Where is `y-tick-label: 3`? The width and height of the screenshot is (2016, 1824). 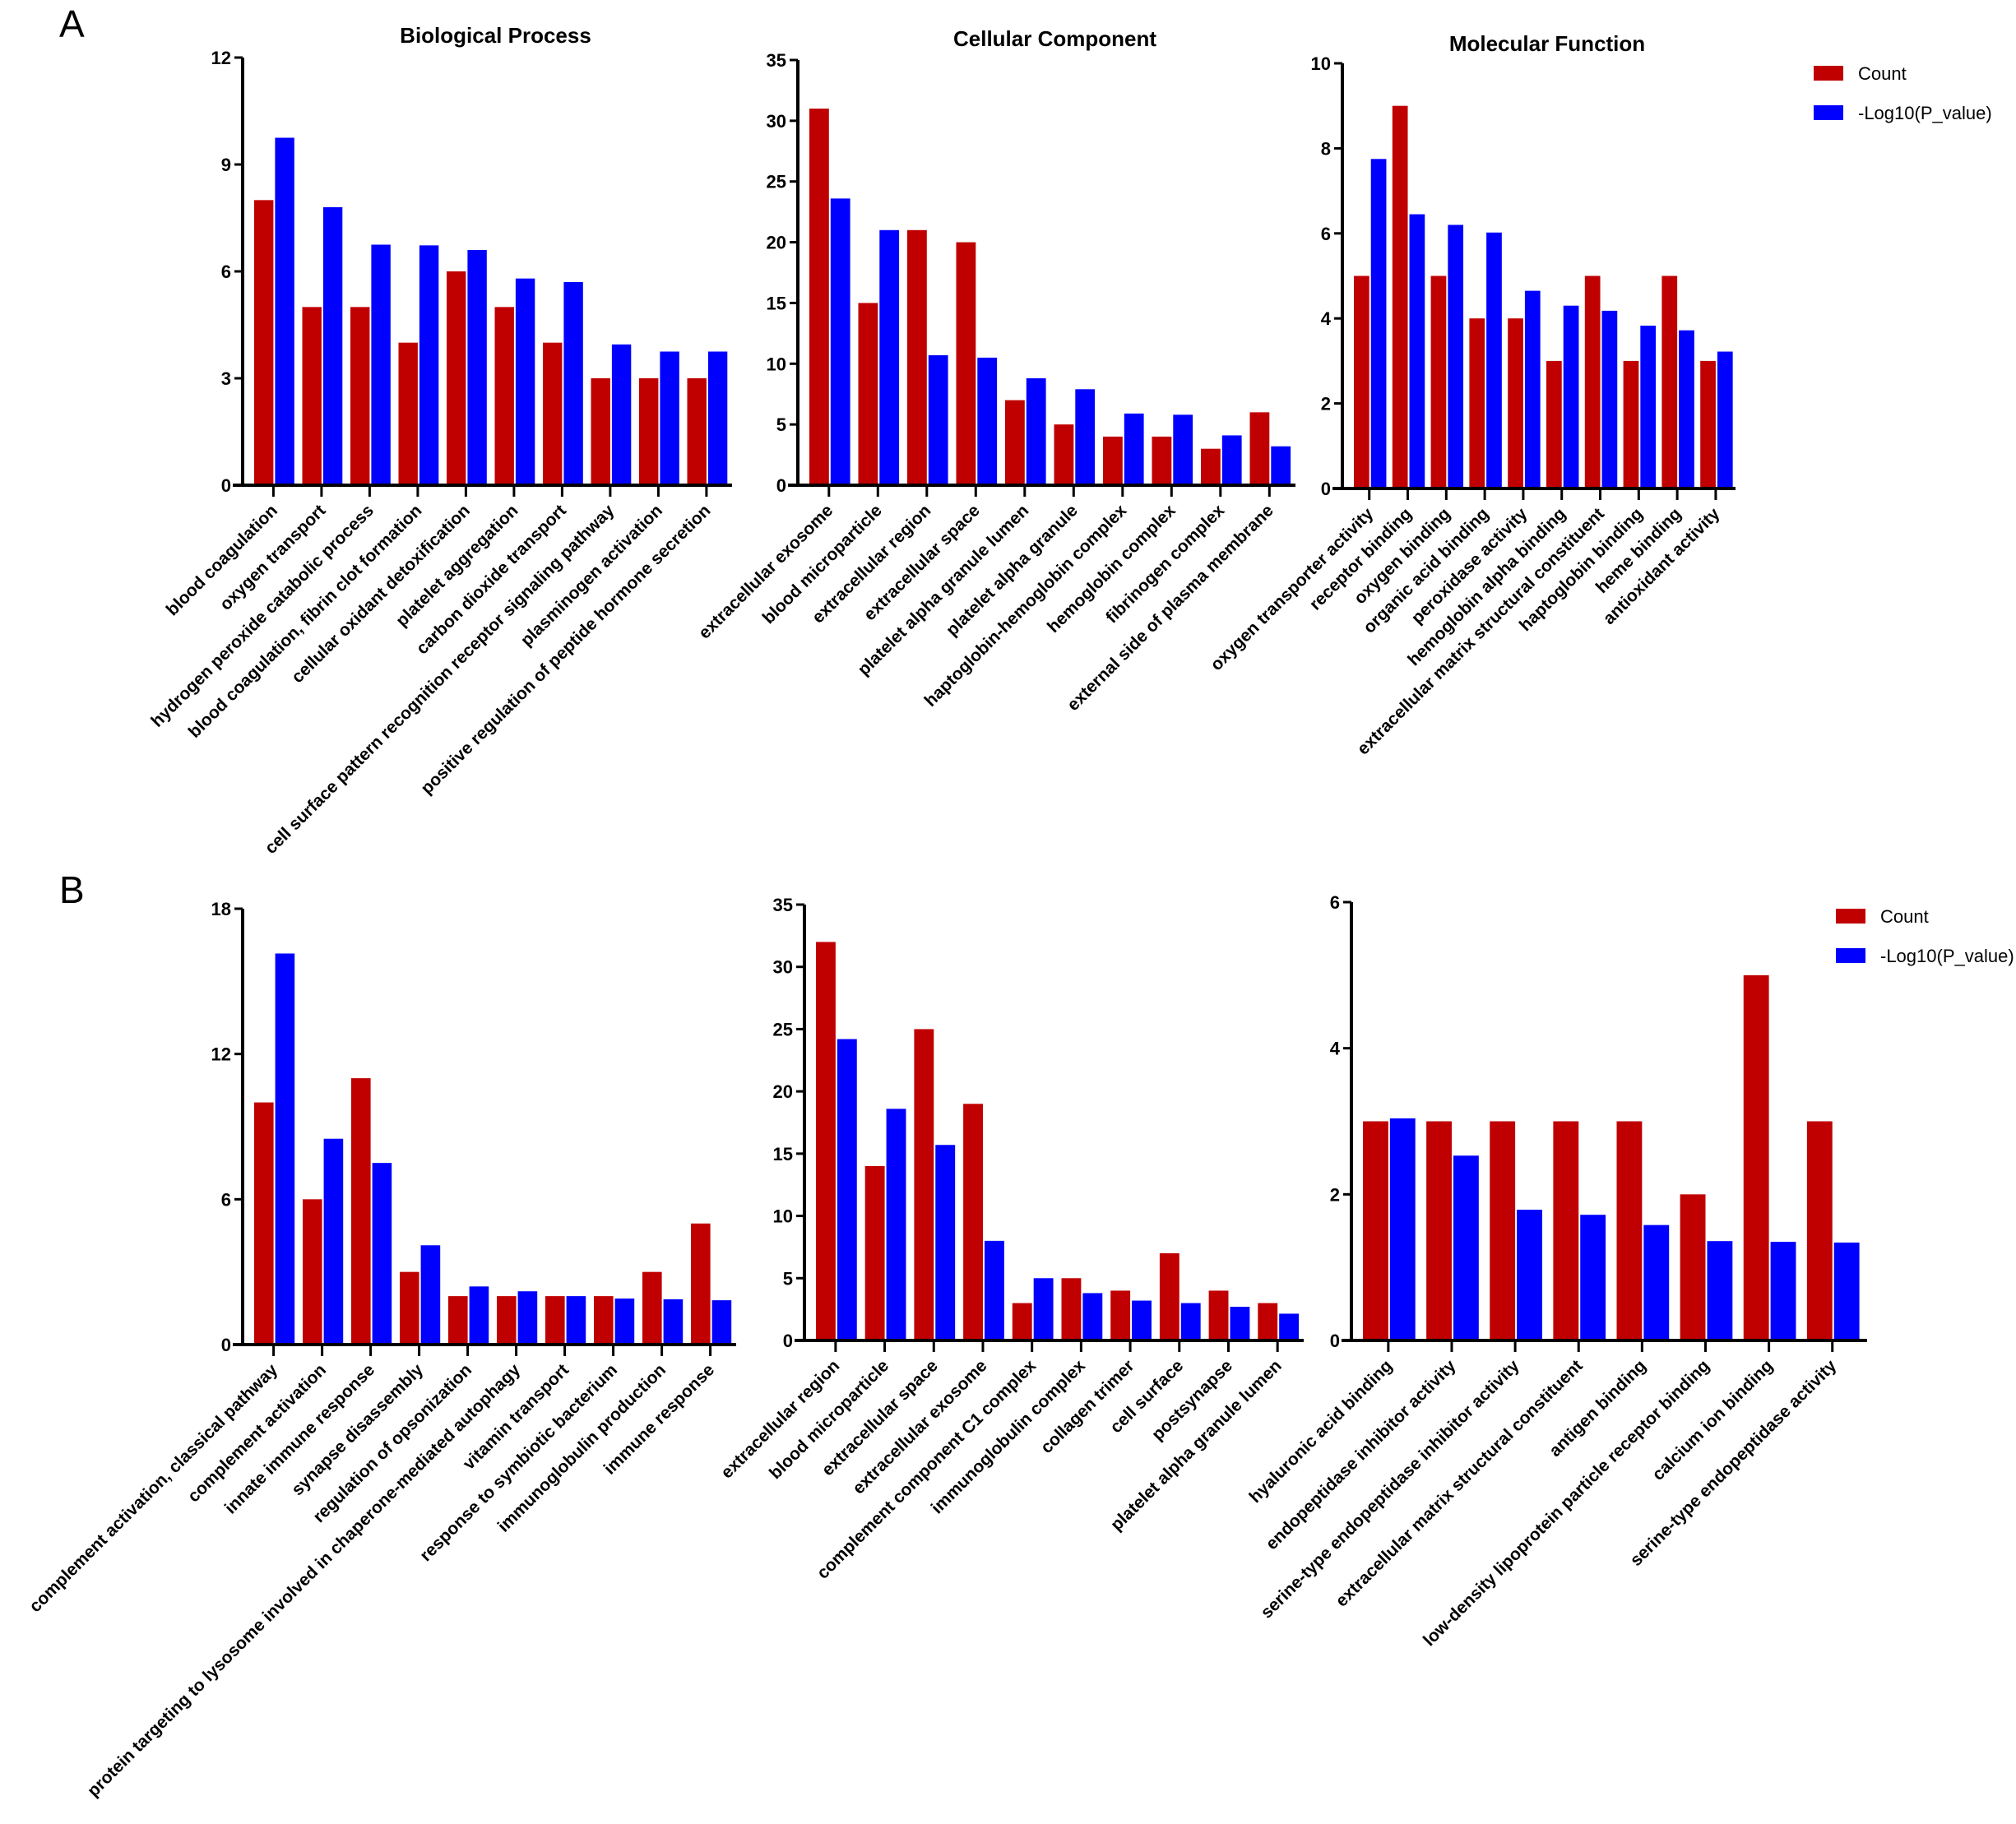
y-tick-label: 3 is located at coordinates (226, 378).